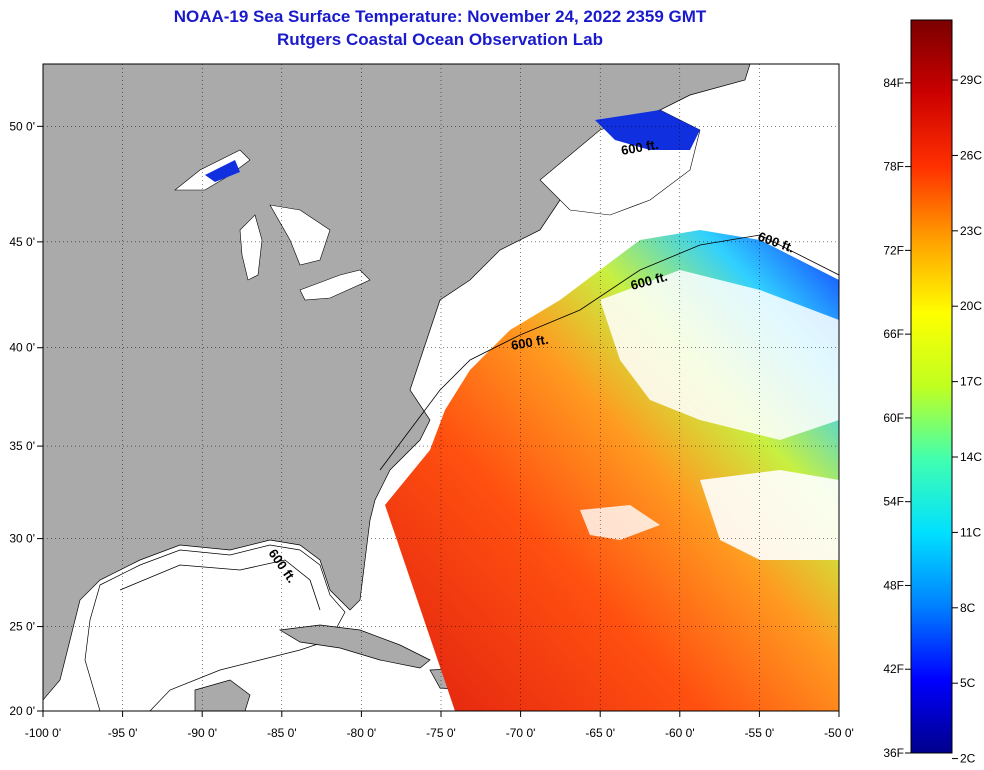  What do you see at coordinates (893, 585) in the screenshot?
I see `colorbar-f-label: 48F` at bounding box center [893, 585].